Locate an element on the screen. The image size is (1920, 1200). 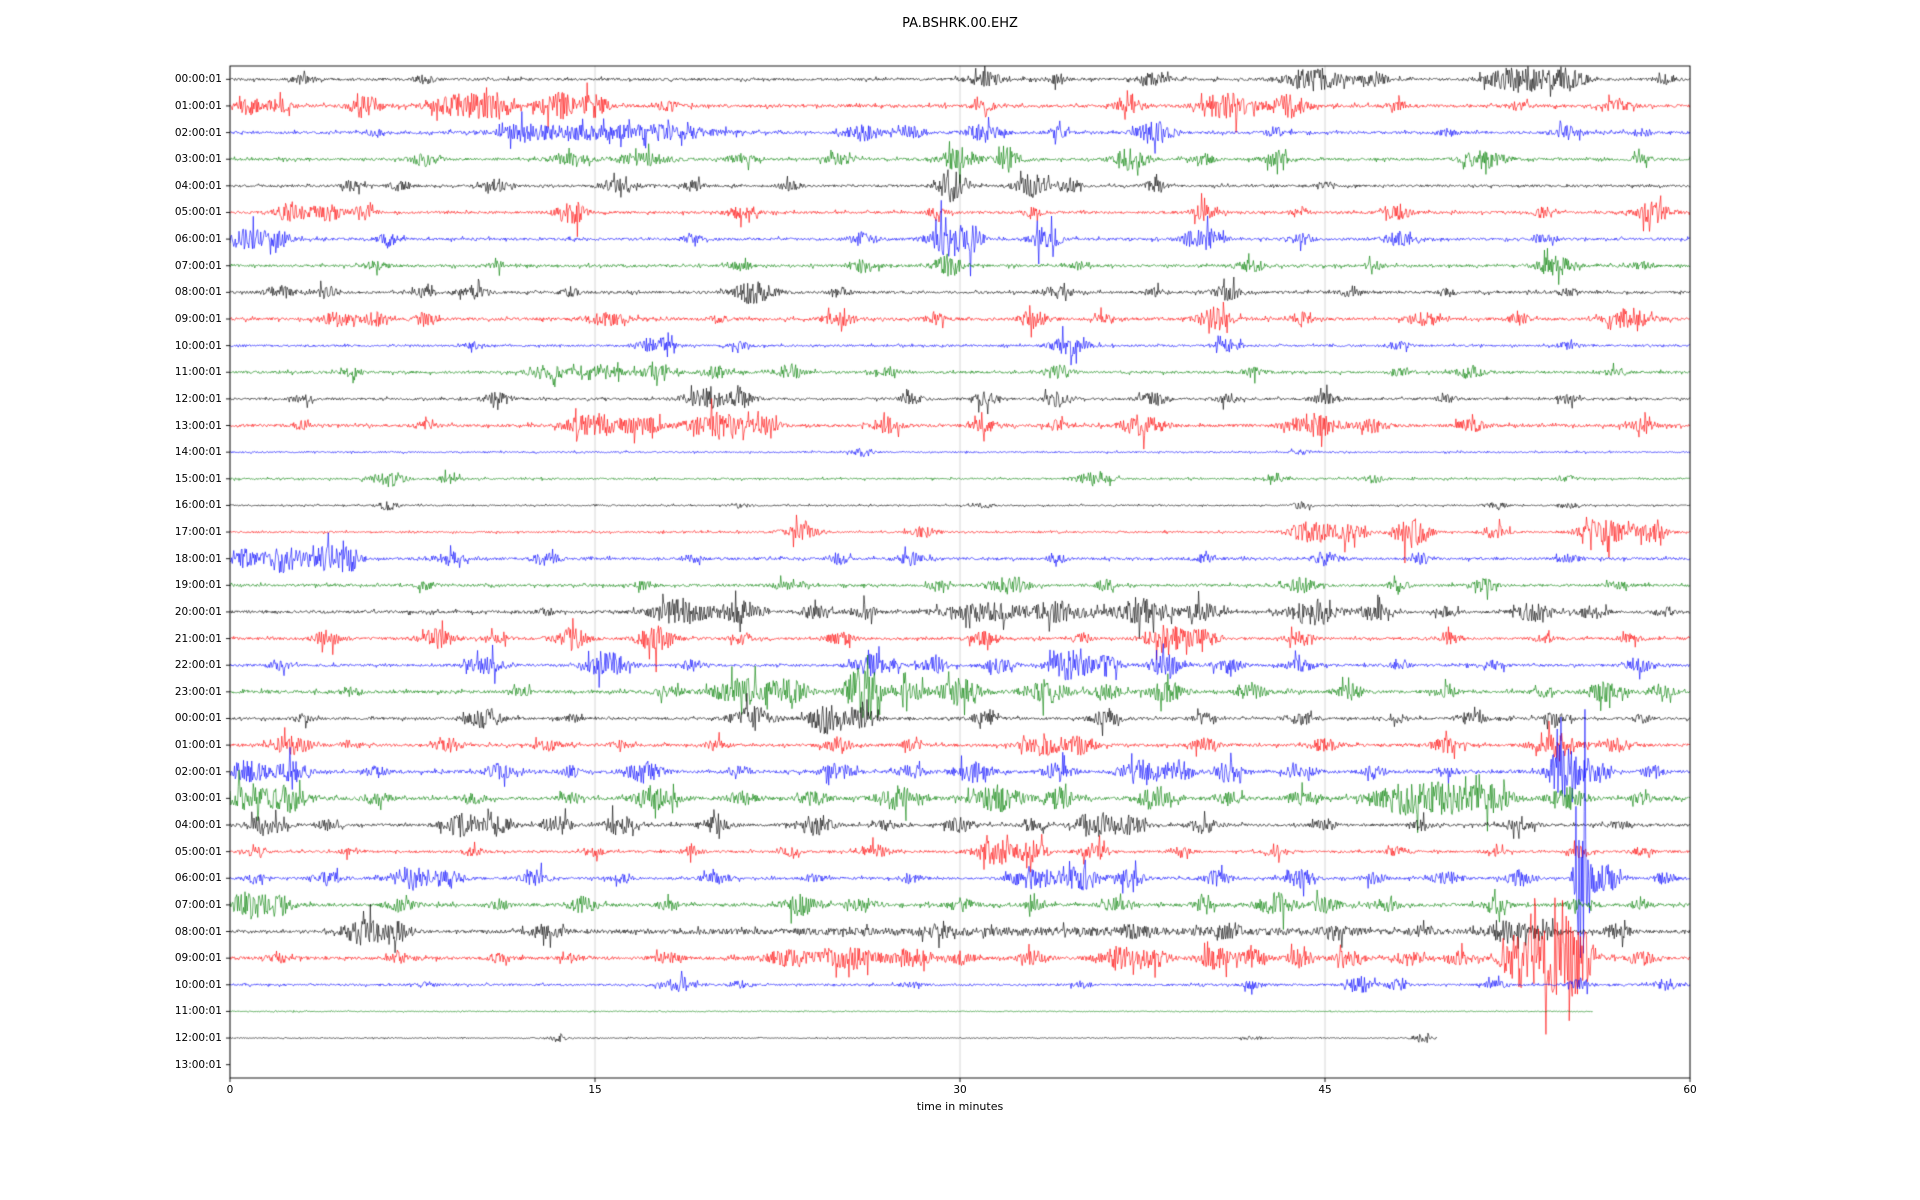
row-time-label: 15:00:01 is located at coordinates (198, 478).